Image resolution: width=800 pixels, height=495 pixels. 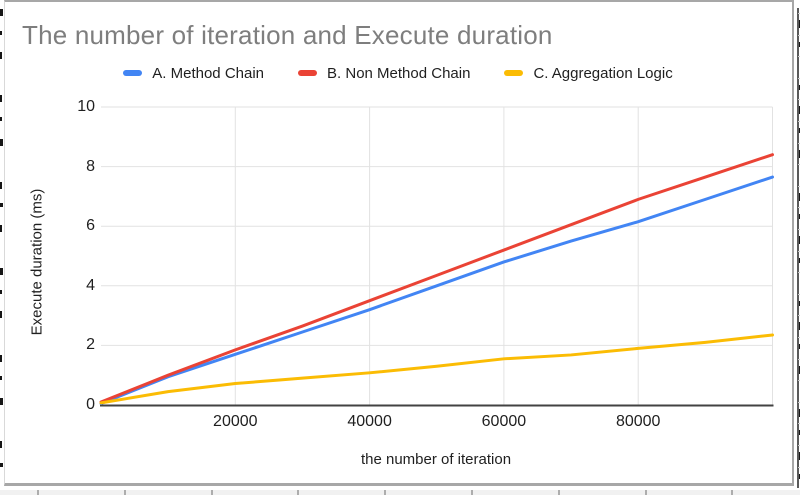 What do you see at coordinates (504, 421) in the screenshot?
I see `x-tick-label: 60000` at bounding box center [504, 421].